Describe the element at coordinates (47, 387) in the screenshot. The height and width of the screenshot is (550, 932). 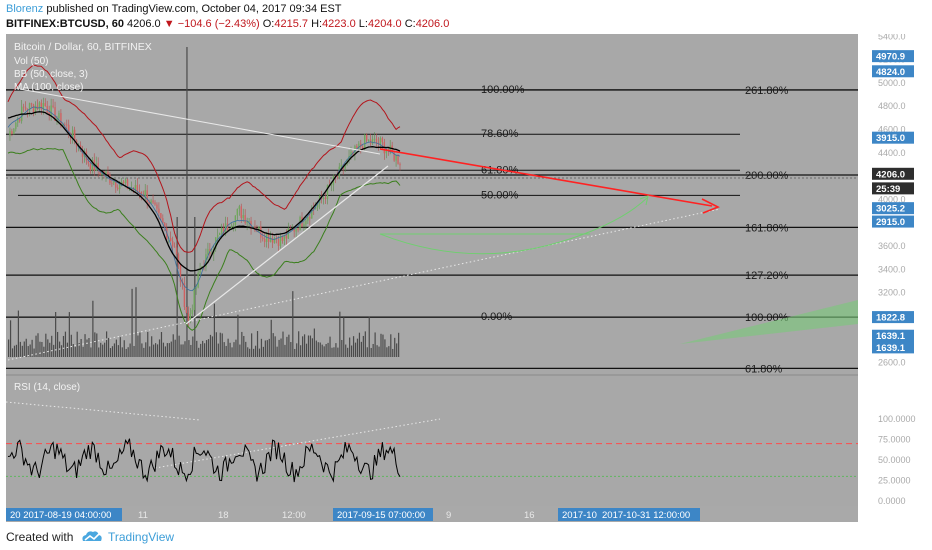
I see `rsi-title: RSI (14, close)` at that location.